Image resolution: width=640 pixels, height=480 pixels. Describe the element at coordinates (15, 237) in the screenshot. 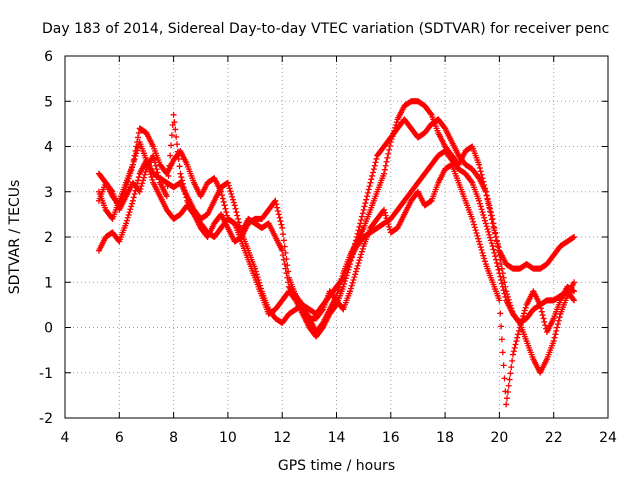

I see `y-axis-label: SDTVAR / TECUs` at that location.